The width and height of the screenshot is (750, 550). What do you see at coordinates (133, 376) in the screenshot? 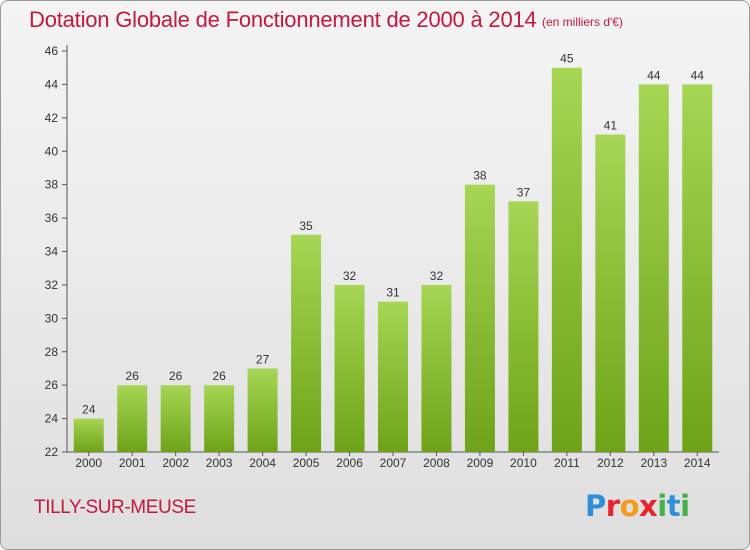
I see `data-label-2001: 26` at bounding box center [133, 376].